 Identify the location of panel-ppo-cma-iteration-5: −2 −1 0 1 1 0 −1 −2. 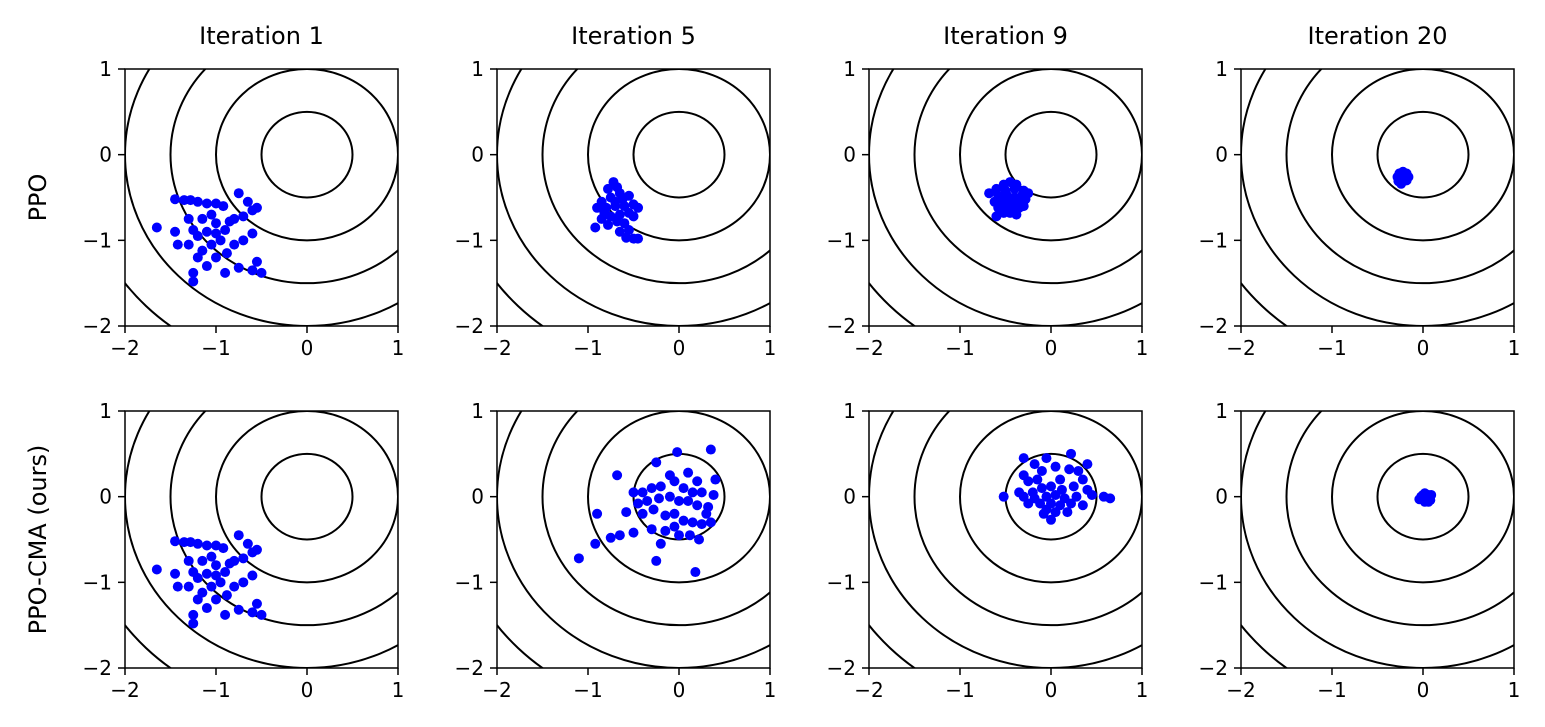
(616, 550).